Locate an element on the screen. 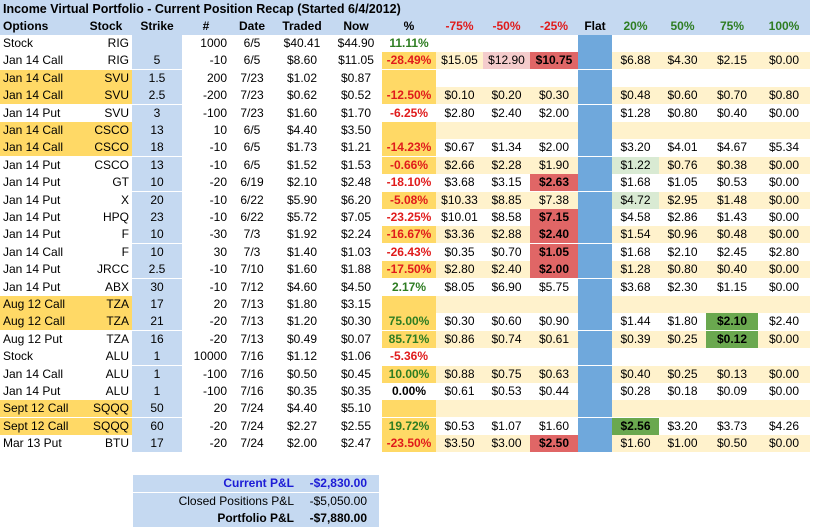  cell-p100: $4.26 is located at coordinates (784, 425).